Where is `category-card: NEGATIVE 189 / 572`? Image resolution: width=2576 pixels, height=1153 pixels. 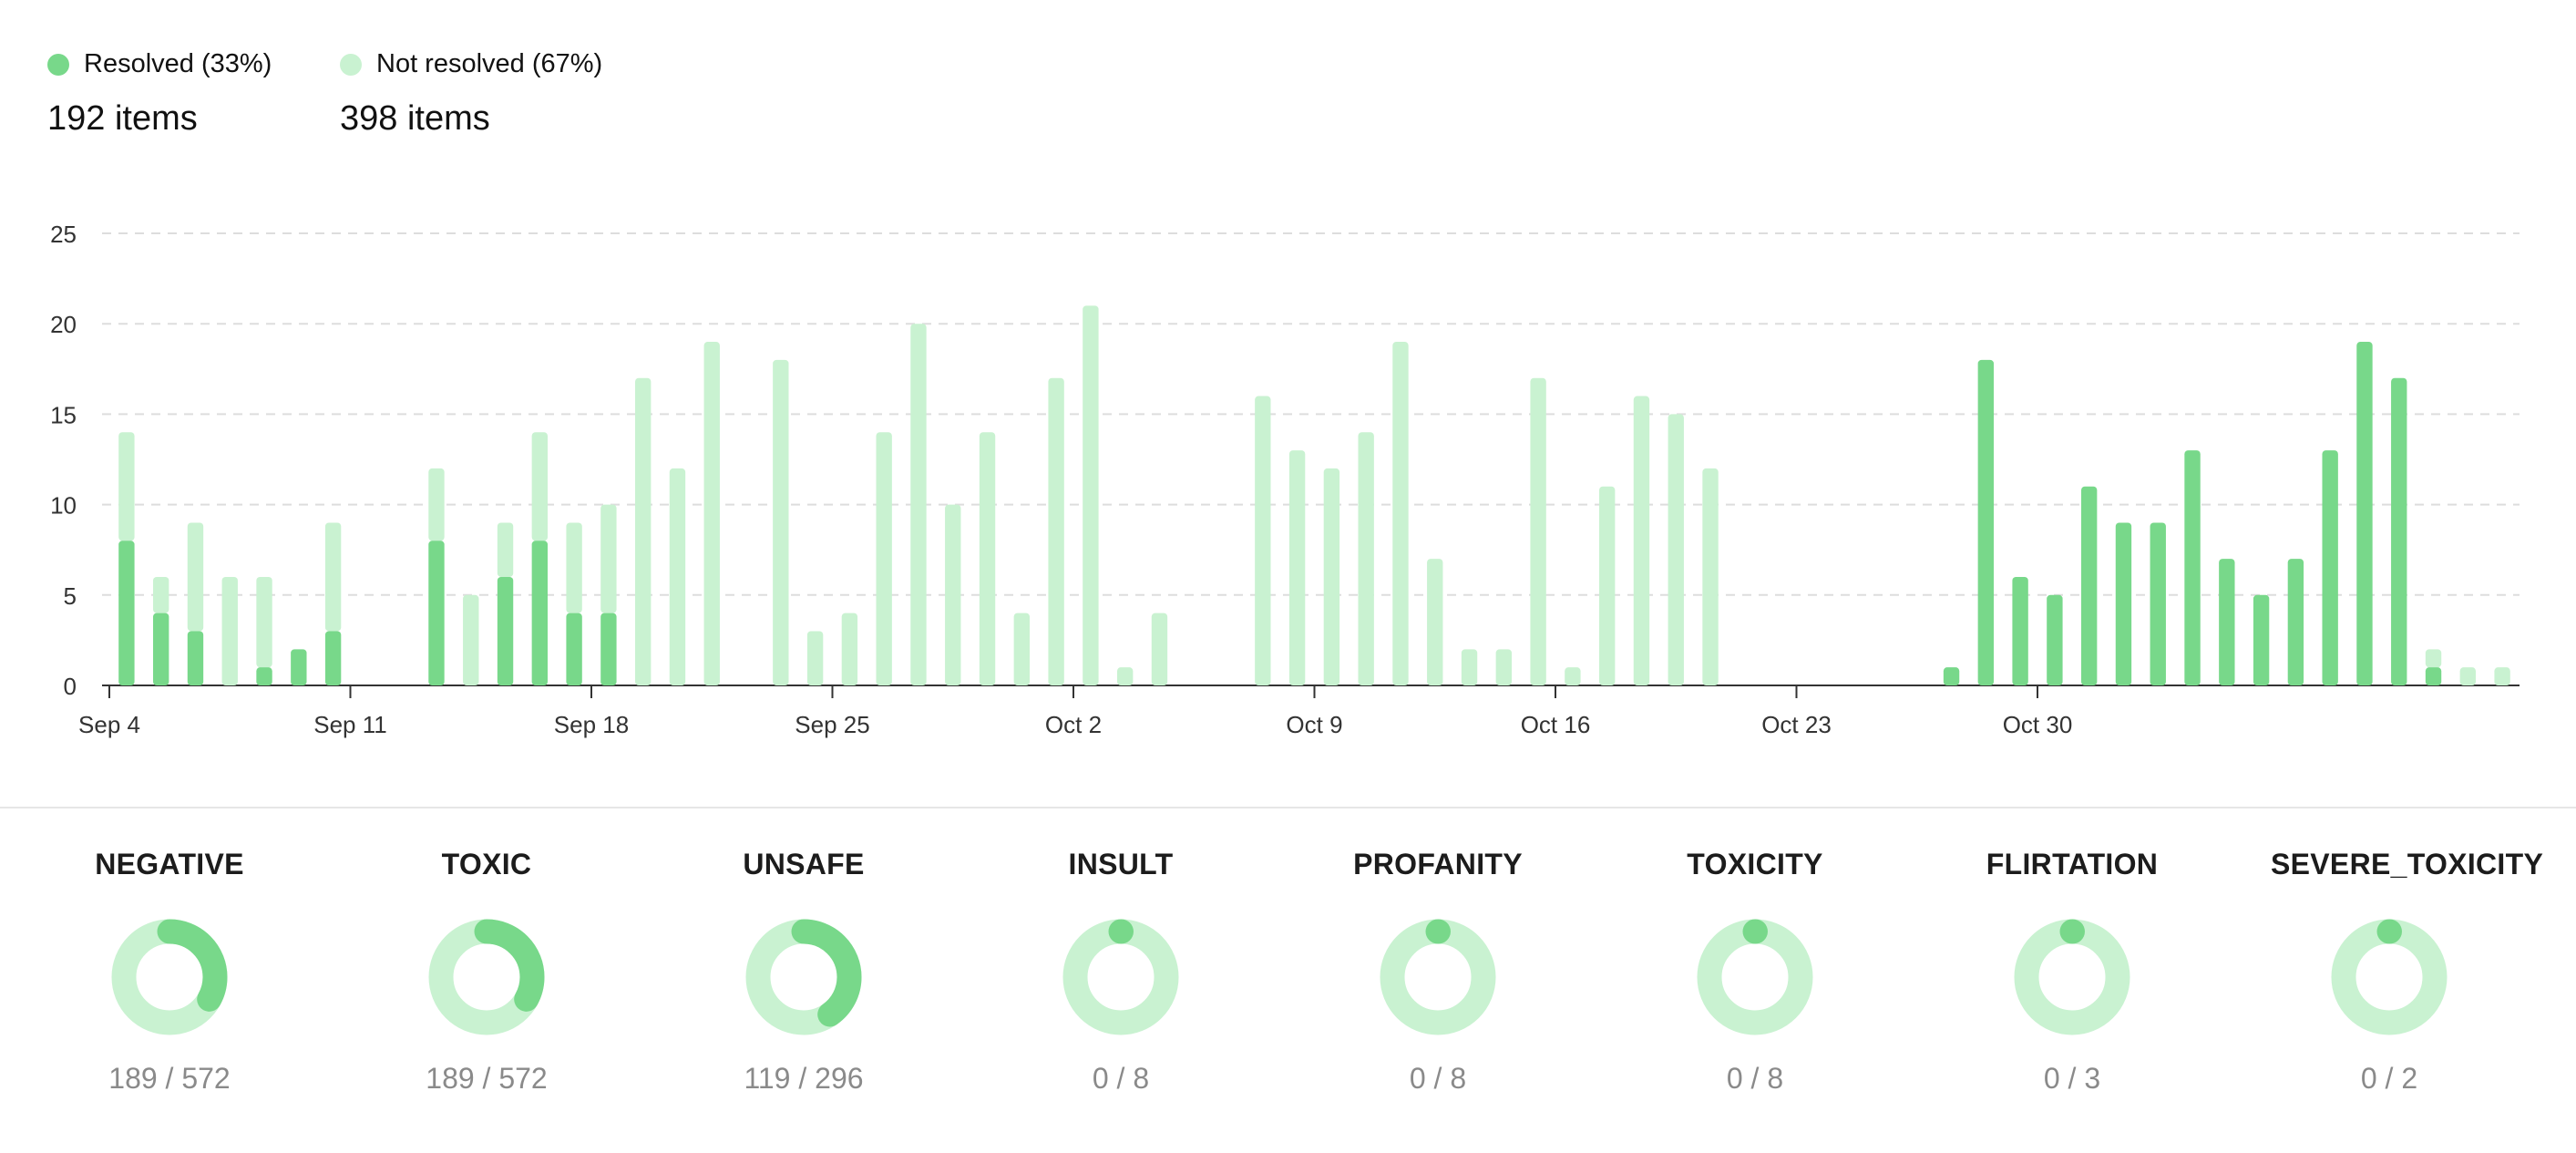 category-card: NEGATIVE 189 / 572 is located at coordinates (169, 972).